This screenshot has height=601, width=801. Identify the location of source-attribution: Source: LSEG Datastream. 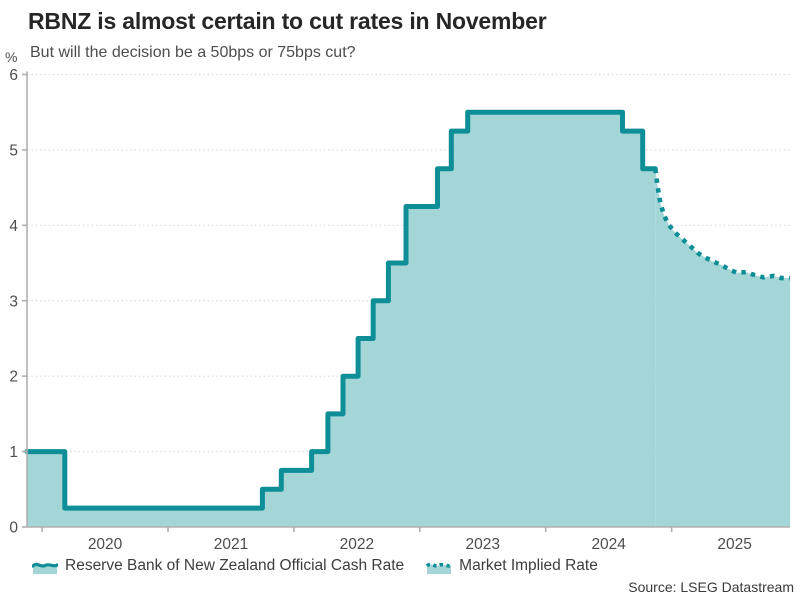
(711, 587).